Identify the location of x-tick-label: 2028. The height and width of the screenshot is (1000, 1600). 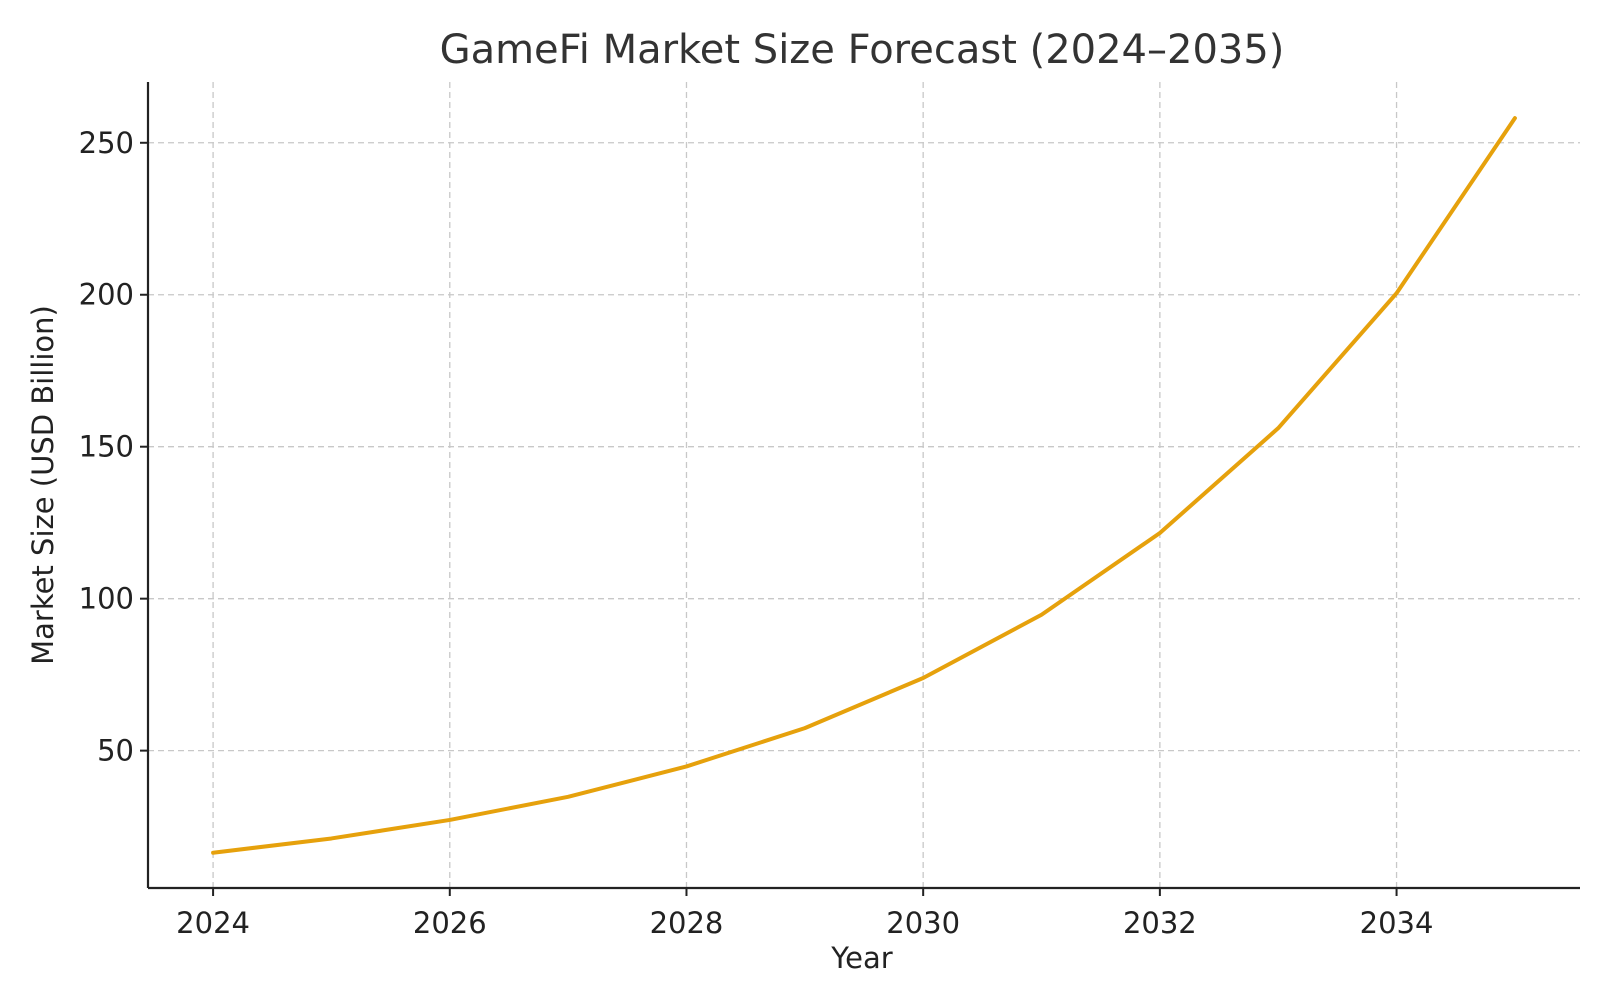
(687, 923).